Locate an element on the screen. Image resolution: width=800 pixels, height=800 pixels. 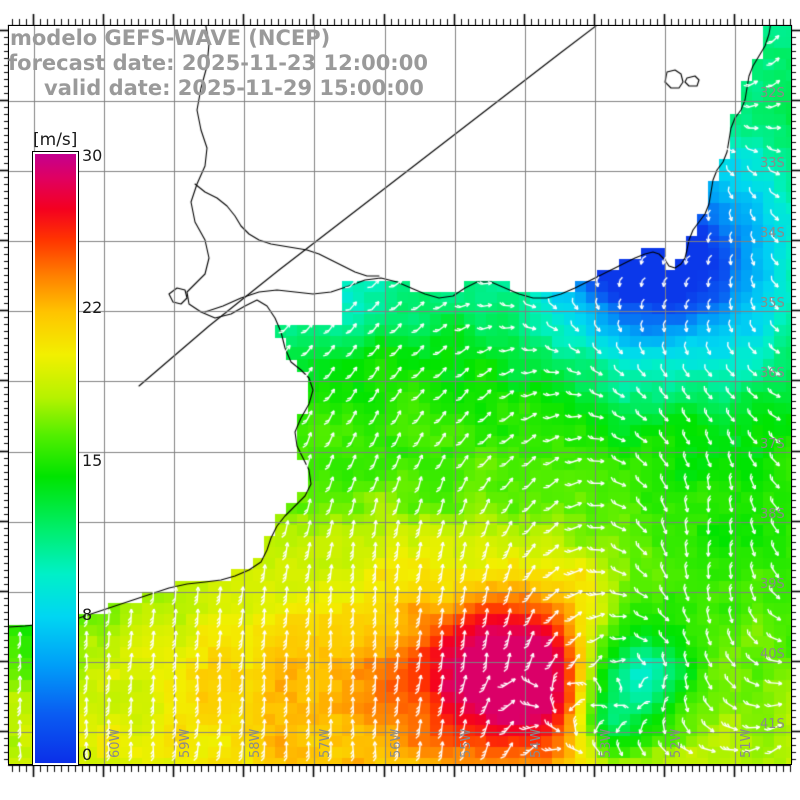
colorbar-gradient is located at coordinates (55, 458).